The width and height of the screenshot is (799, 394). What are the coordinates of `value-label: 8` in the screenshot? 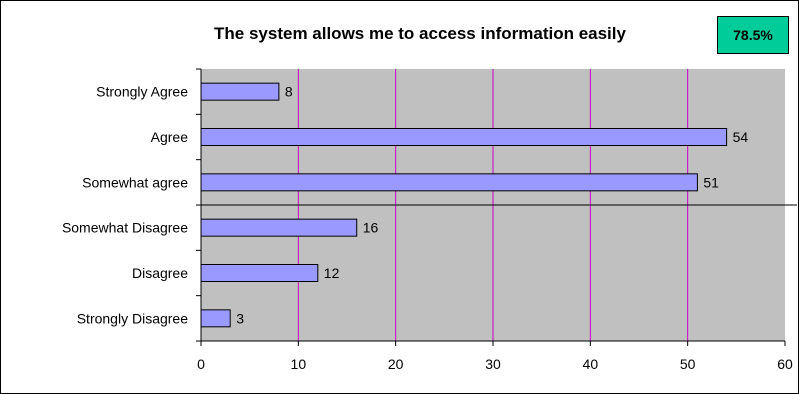 It's located at (289, 92).